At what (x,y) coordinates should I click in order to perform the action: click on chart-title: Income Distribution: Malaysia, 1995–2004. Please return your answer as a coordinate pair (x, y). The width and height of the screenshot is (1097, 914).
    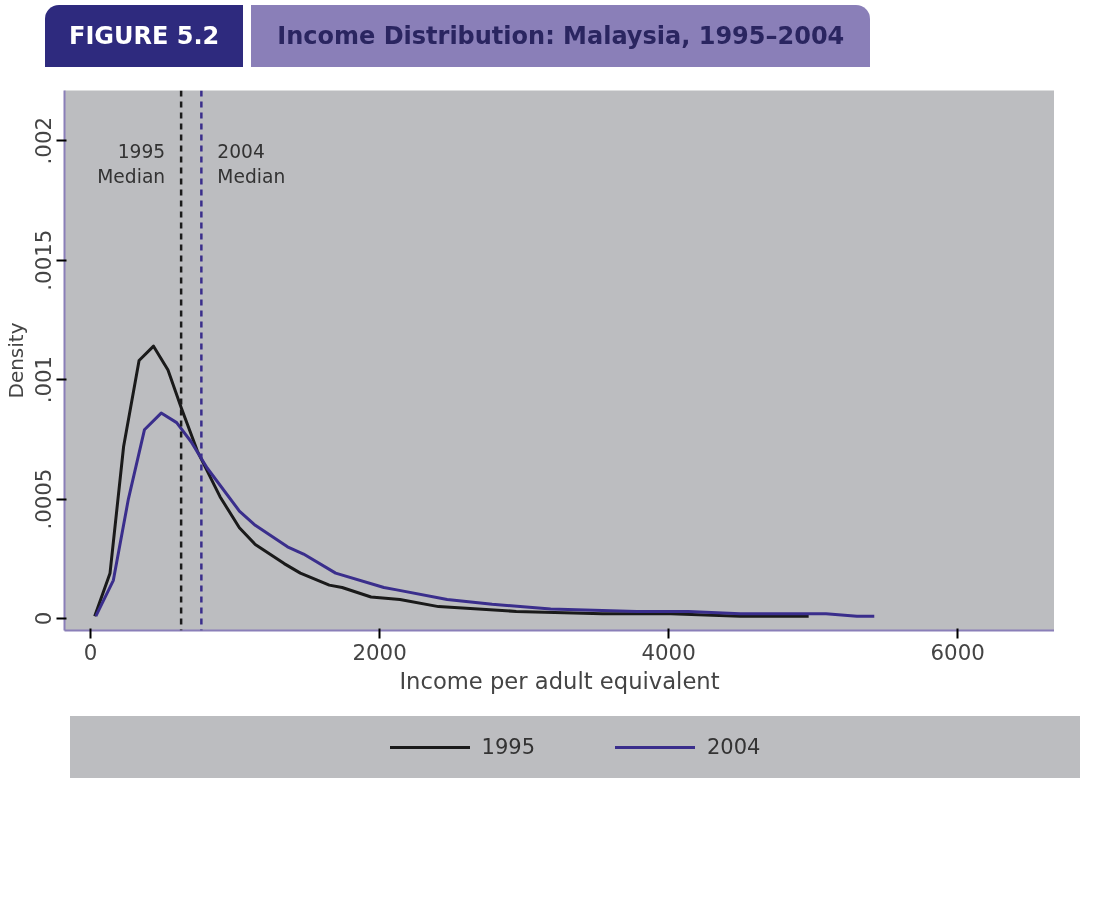
    Looking at the image, I should click on (561, 36).